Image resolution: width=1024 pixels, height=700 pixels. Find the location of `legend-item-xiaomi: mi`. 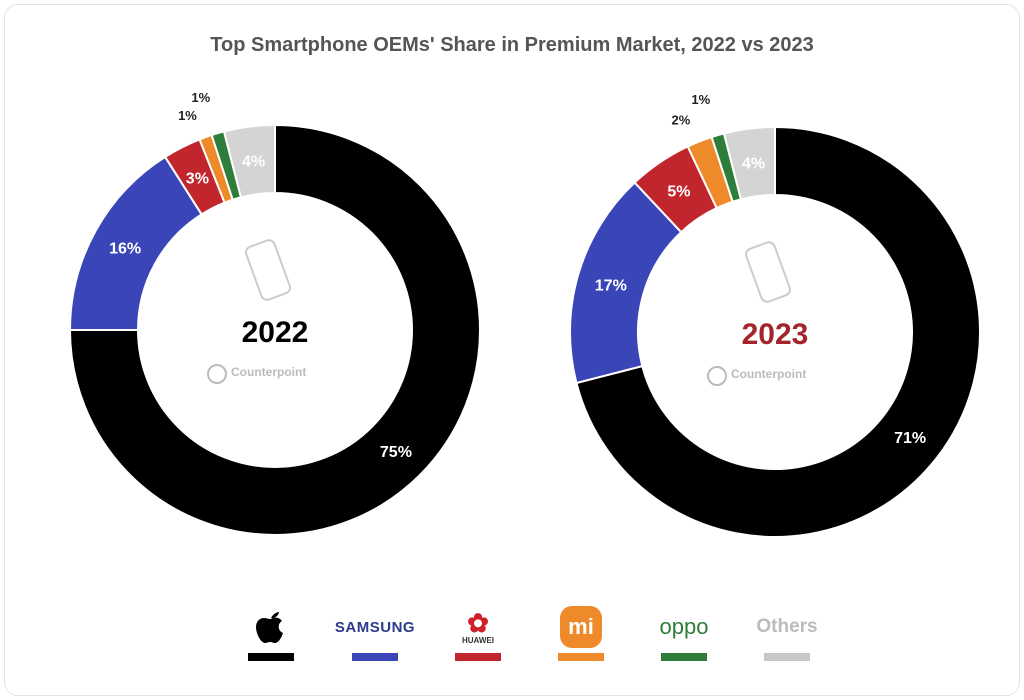

legend-item-xiaomi: mi is located at coordinates (581, 633).